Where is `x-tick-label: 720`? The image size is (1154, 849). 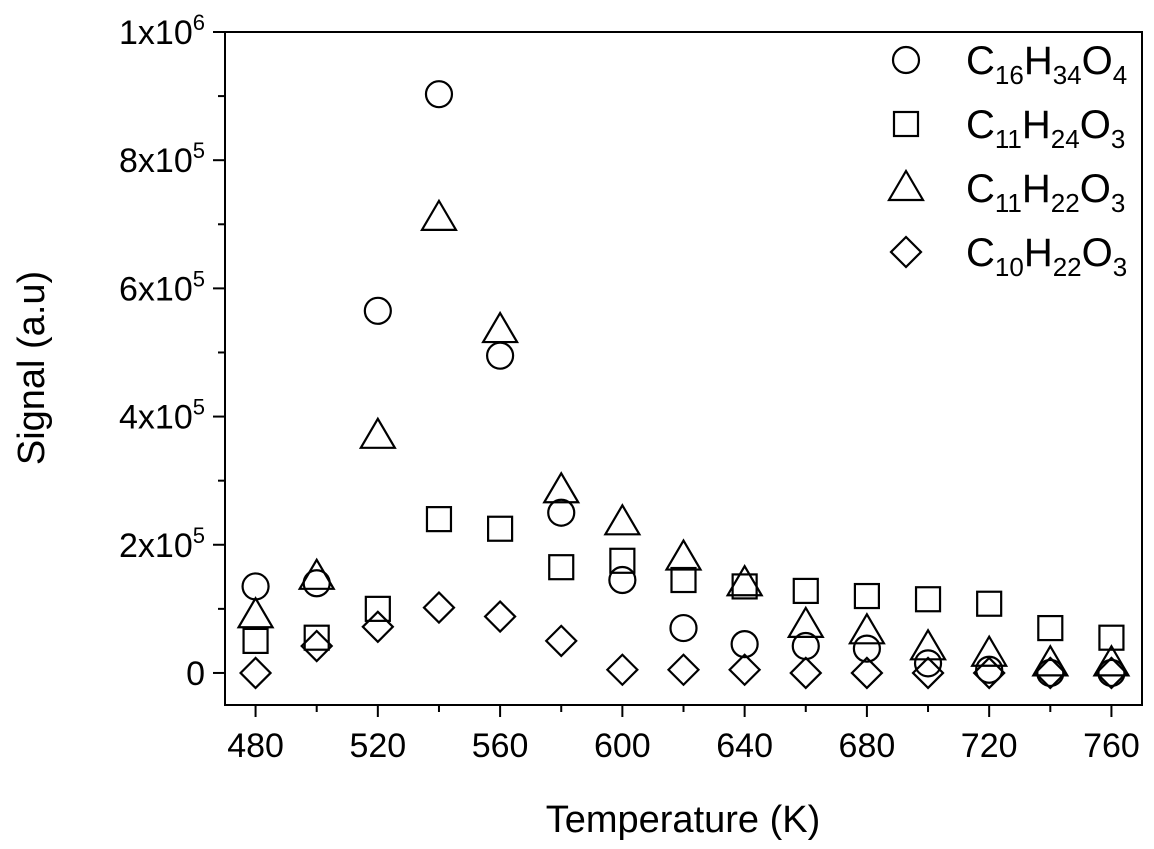
x-tick-label: 720 is located at coordinates (989, 746).